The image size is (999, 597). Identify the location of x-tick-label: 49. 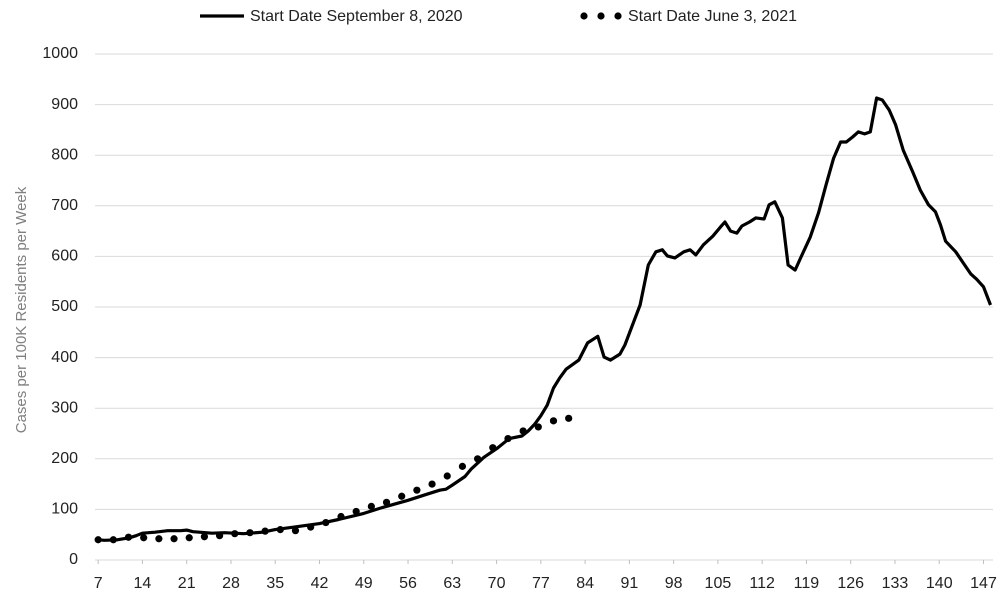
(364, 583).